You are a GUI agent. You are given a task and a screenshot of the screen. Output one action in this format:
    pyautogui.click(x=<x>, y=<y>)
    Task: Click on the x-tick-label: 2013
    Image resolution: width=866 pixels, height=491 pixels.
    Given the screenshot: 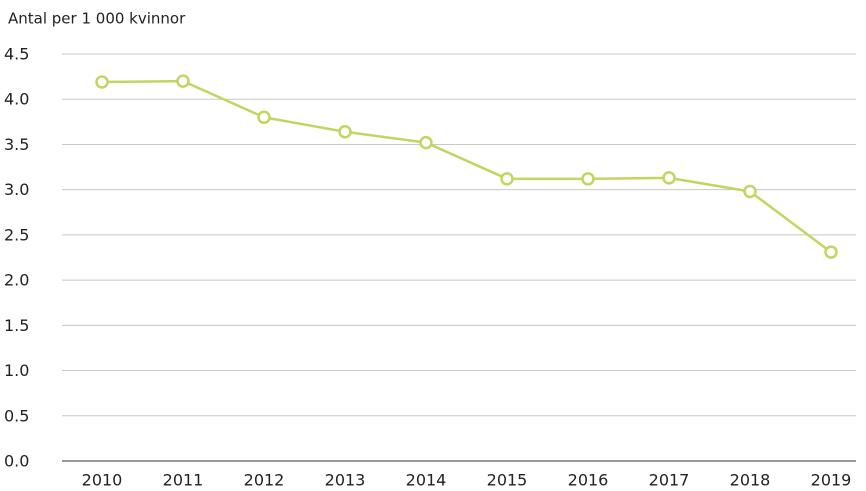 What is the action you would take?
    pyautogui.click(x=345, y=480)
    